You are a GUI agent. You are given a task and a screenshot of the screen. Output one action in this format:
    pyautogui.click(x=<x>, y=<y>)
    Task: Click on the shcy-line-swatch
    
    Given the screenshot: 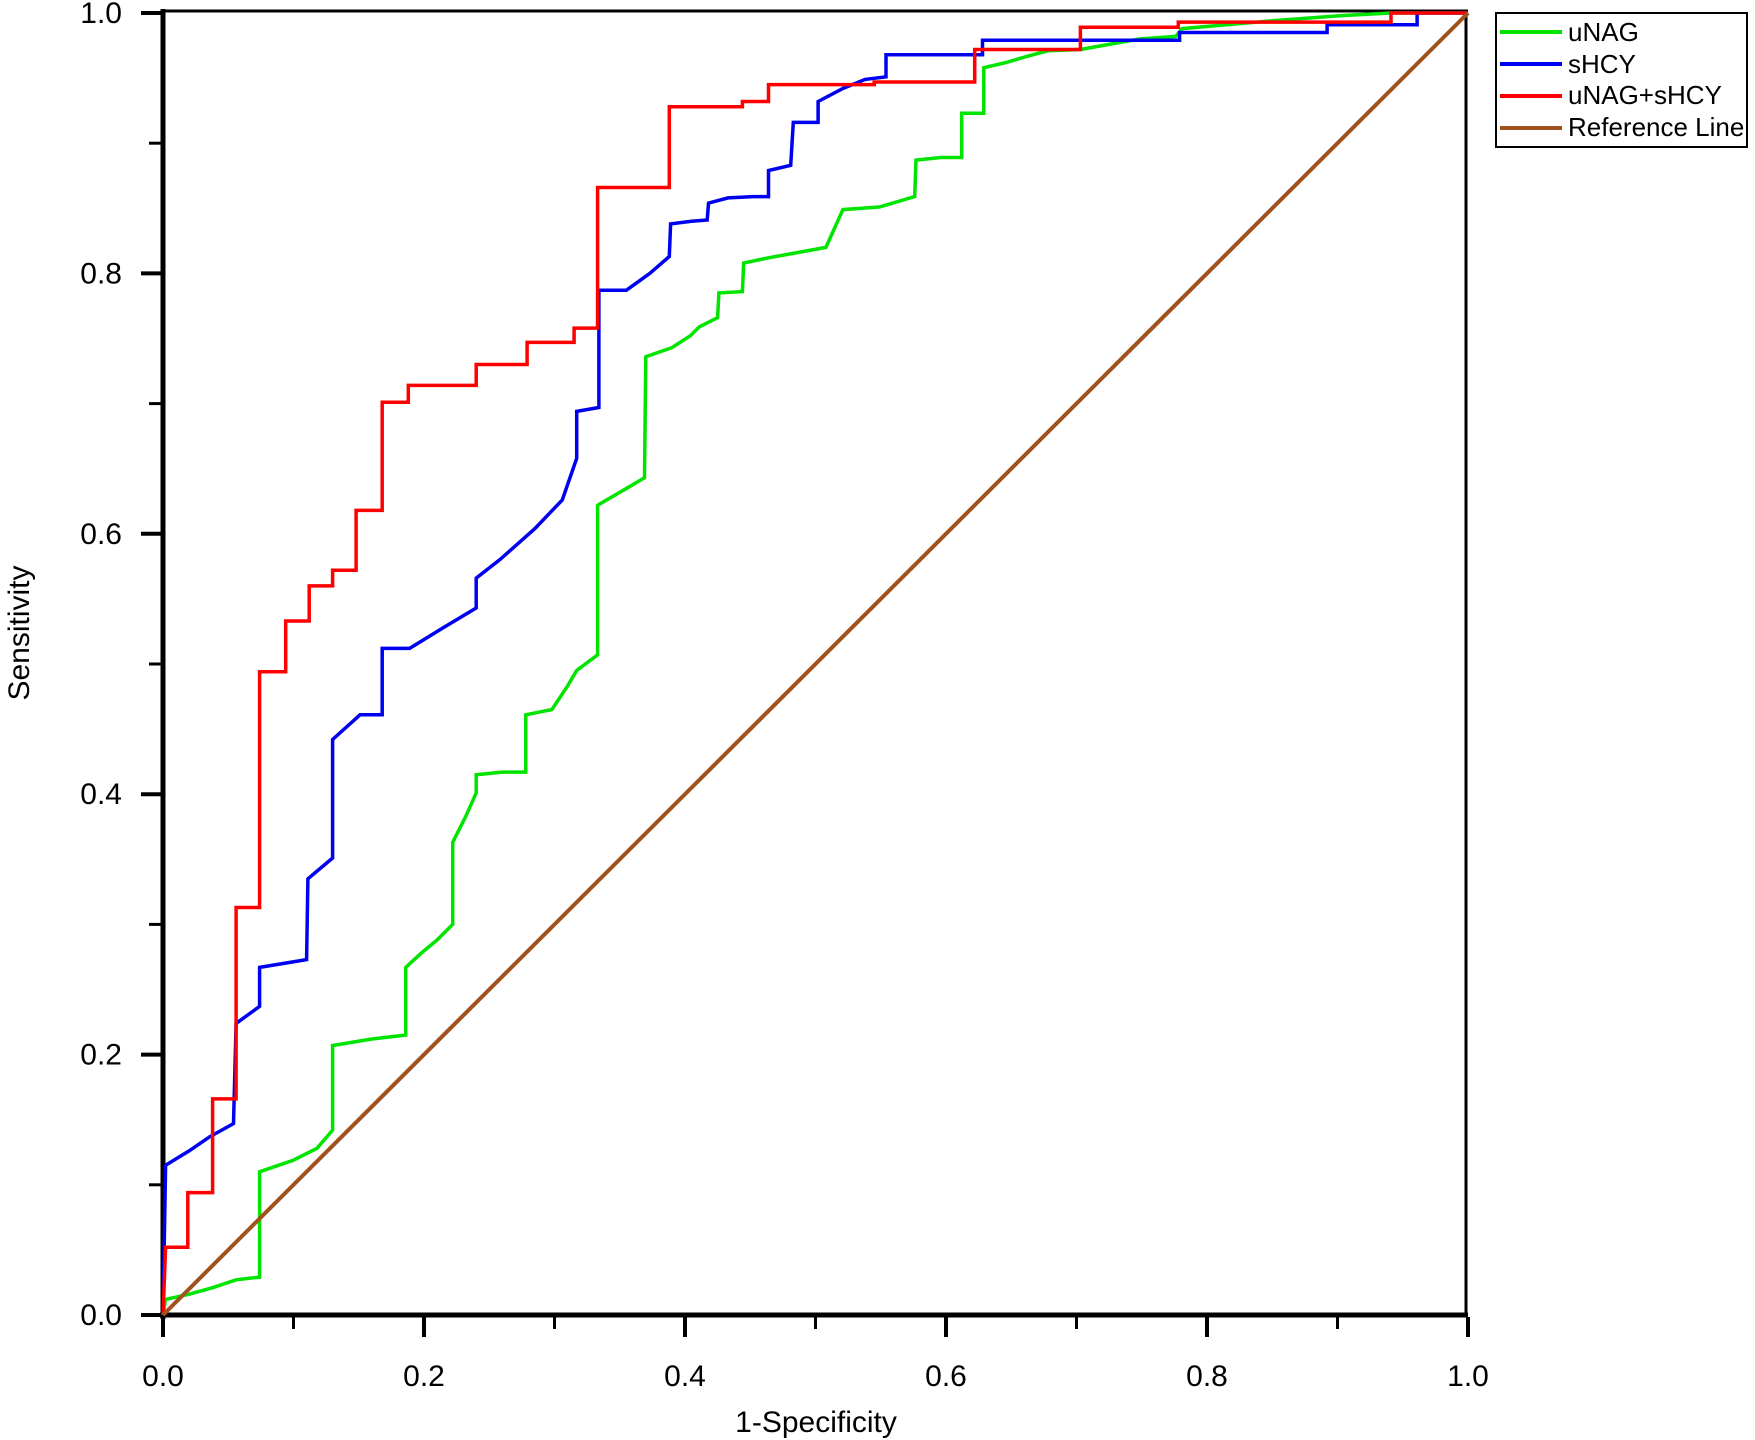 What is the action you would take?
    pyautogui.click(x=1531, y=64)
    